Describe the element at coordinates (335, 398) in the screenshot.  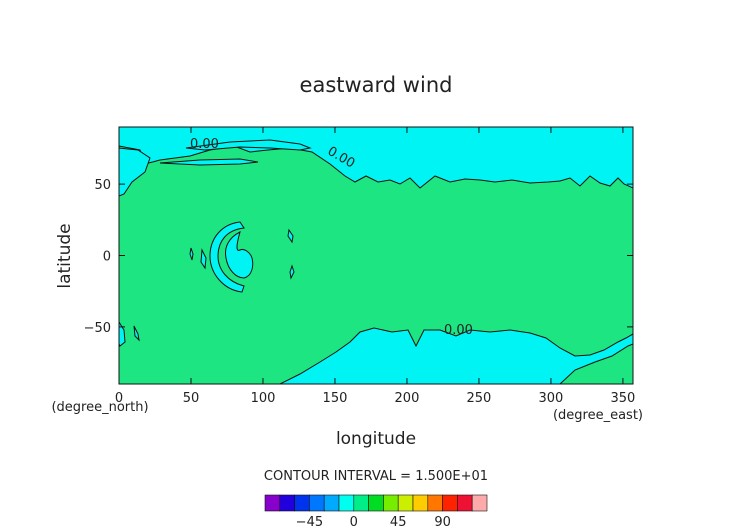
I see `x-tick-label: 150` at that location.